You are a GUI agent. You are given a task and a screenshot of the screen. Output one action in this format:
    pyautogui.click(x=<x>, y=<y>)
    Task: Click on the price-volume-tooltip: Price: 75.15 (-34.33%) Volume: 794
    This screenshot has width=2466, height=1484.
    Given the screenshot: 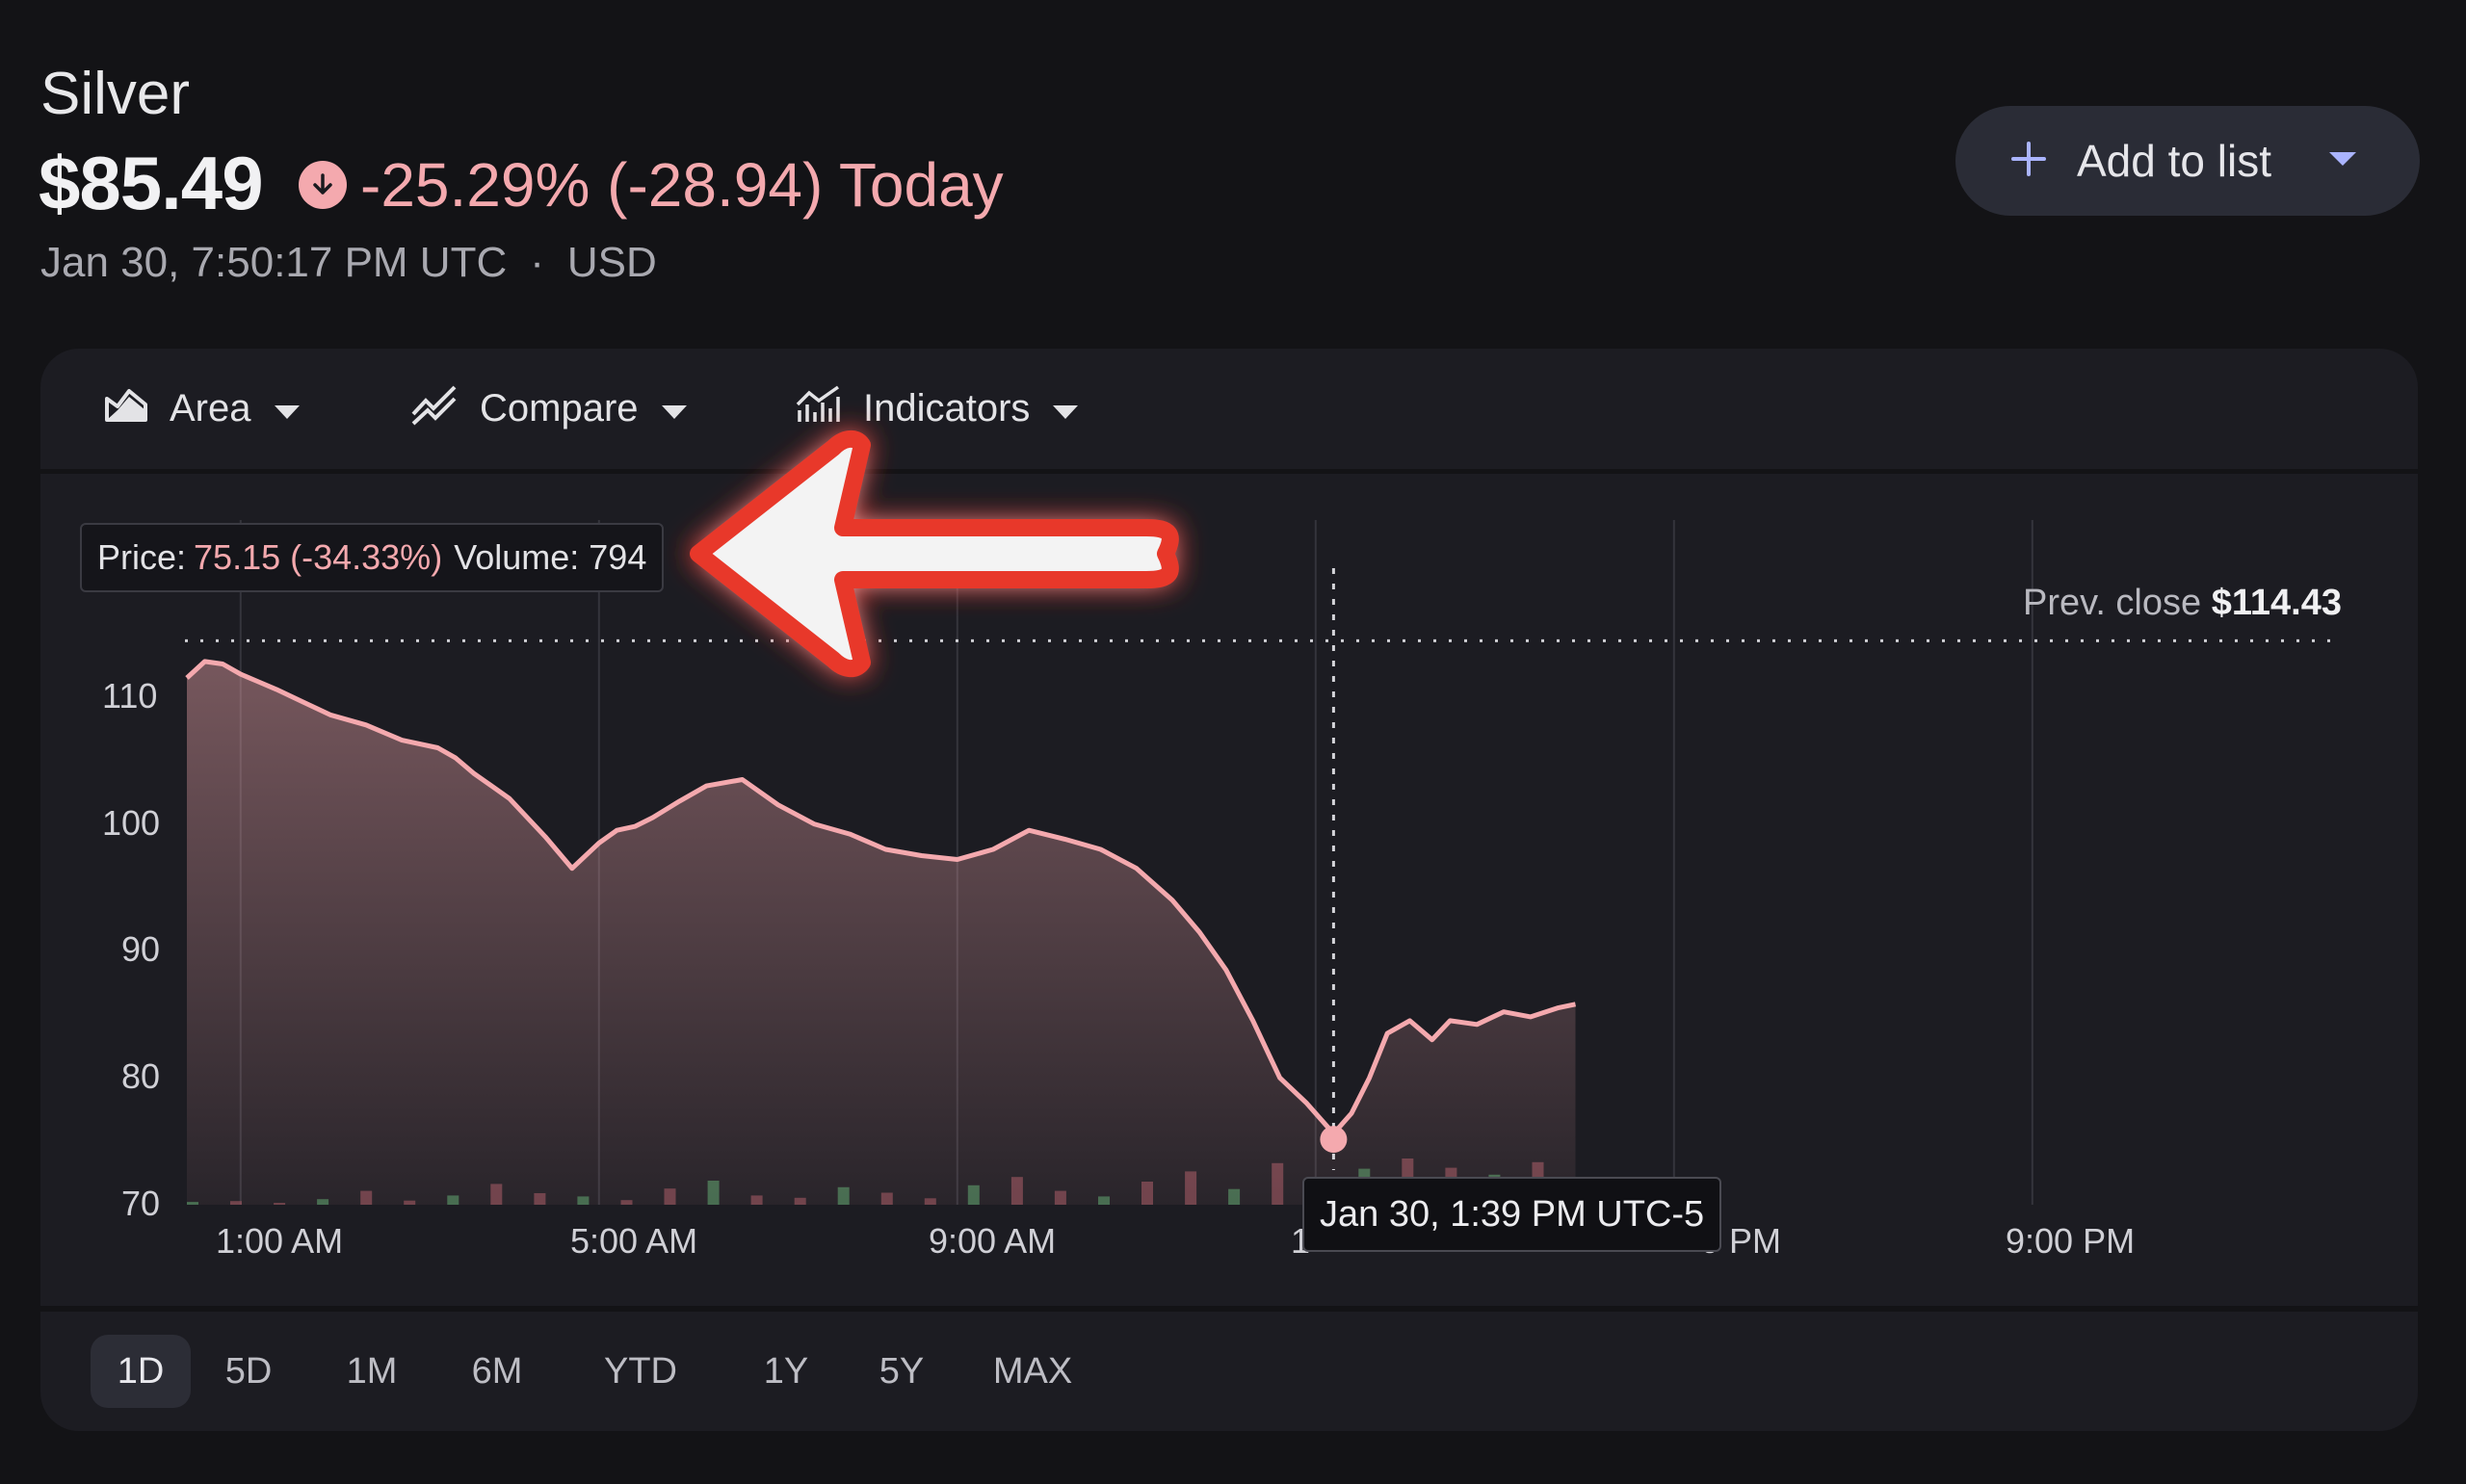 What is the action you would take?
    pyautogui.click(x=372, y=557)
    